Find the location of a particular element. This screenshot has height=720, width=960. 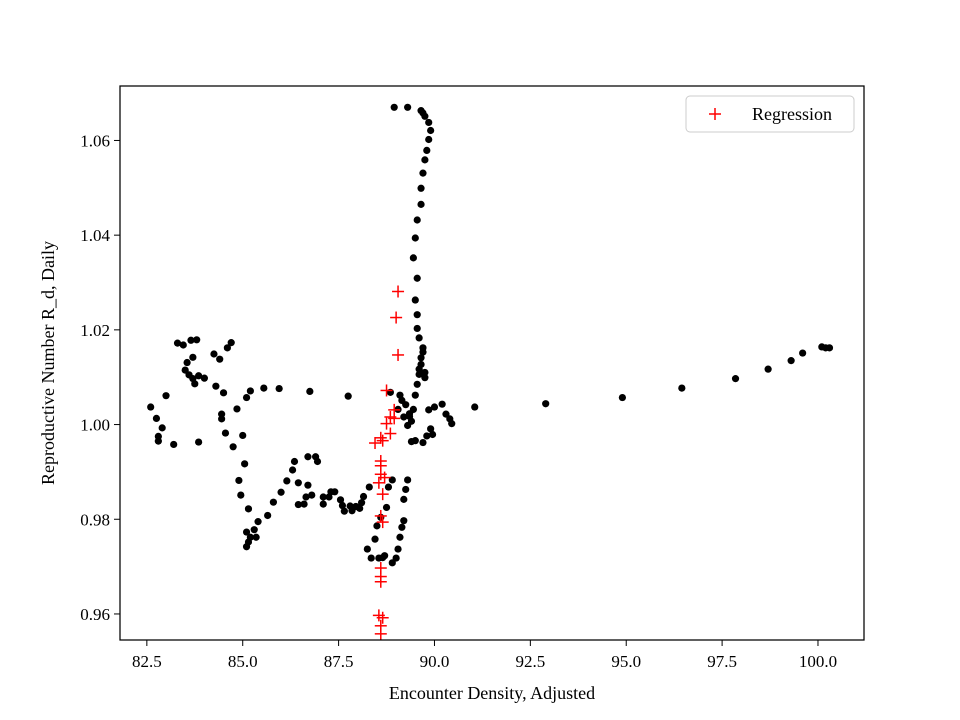

y-tick-label: 0.98 is located at coordinates (95, 519).